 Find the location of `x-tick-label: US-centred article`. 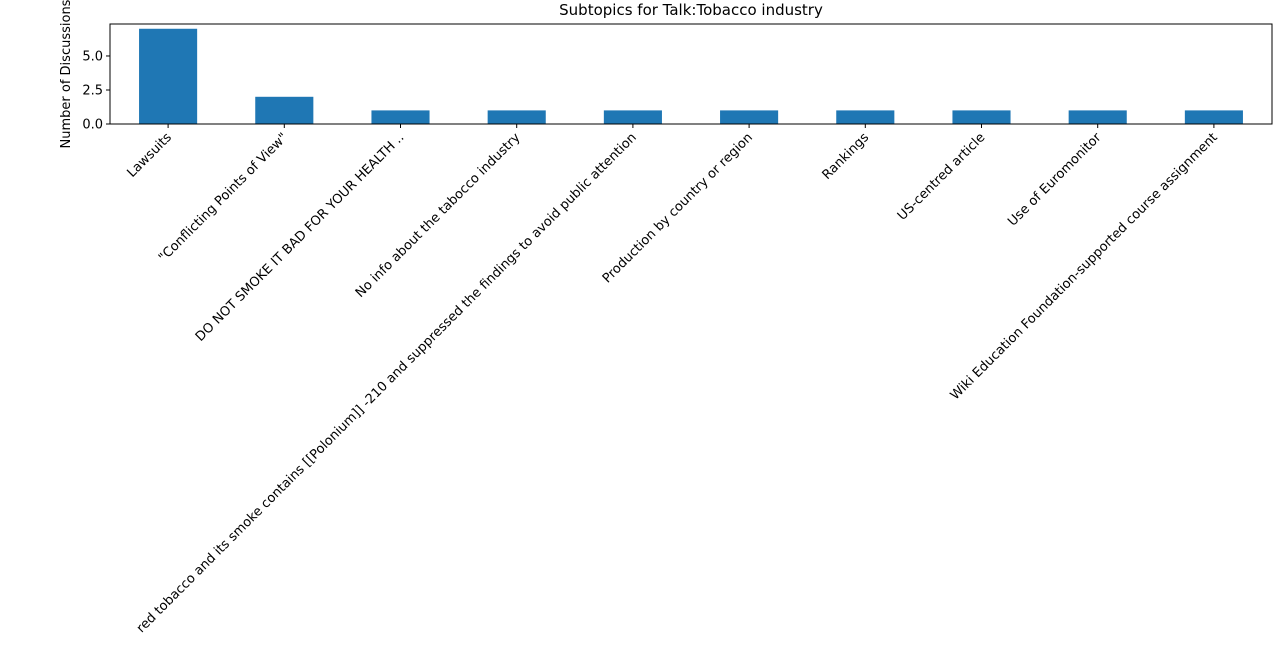

x-tick-label: US-centred article is located at coordinates (941, 176).